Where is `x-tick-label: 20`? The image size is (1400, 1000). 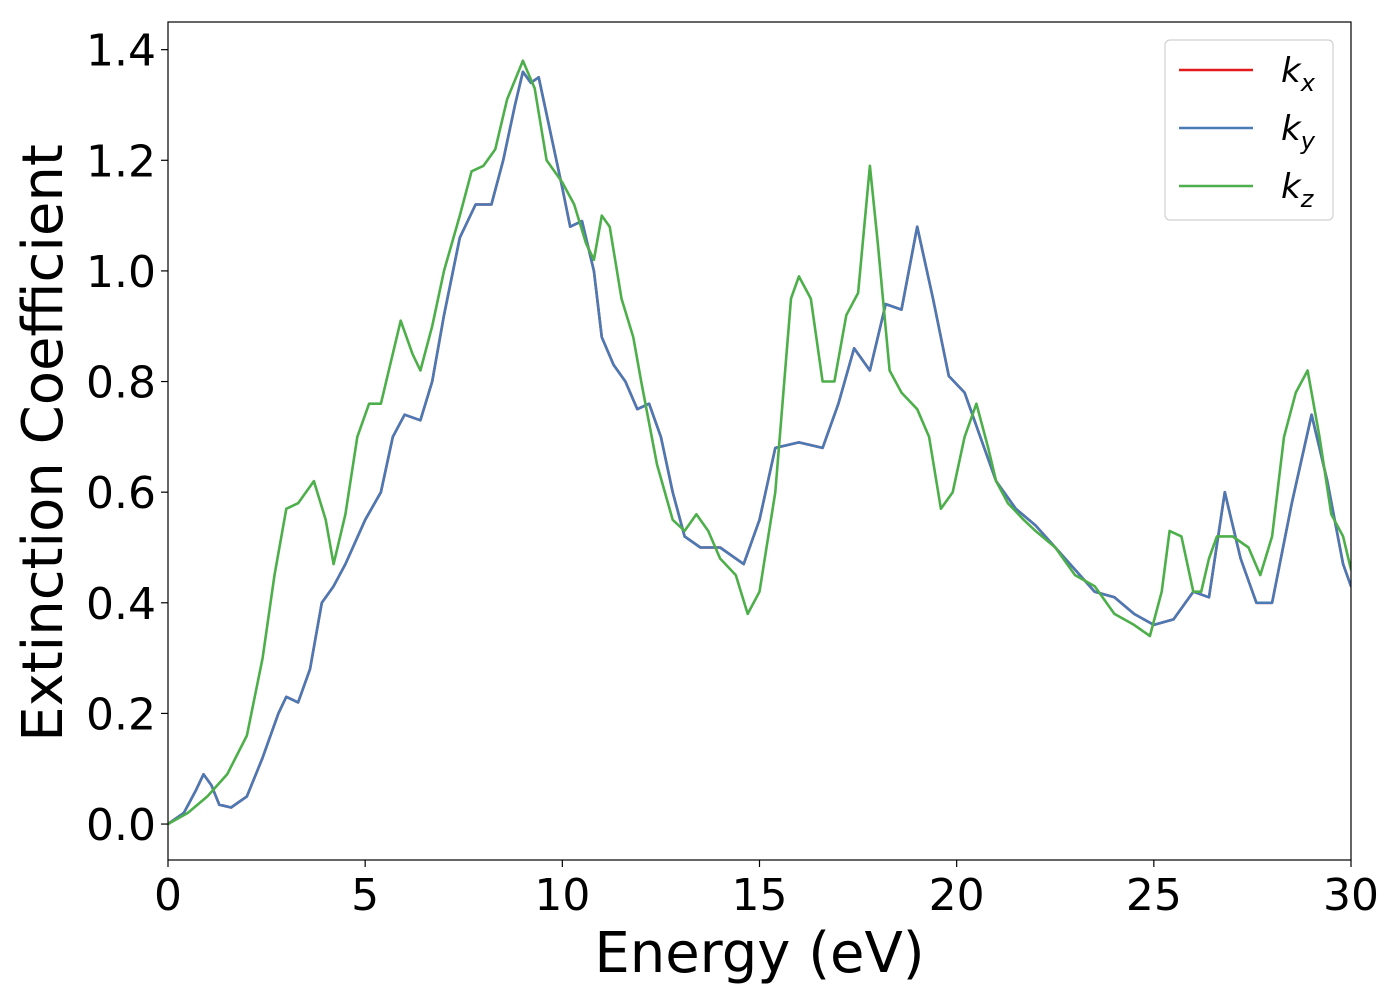 x-tick-label: 20 is located at coordinates (957, 895).